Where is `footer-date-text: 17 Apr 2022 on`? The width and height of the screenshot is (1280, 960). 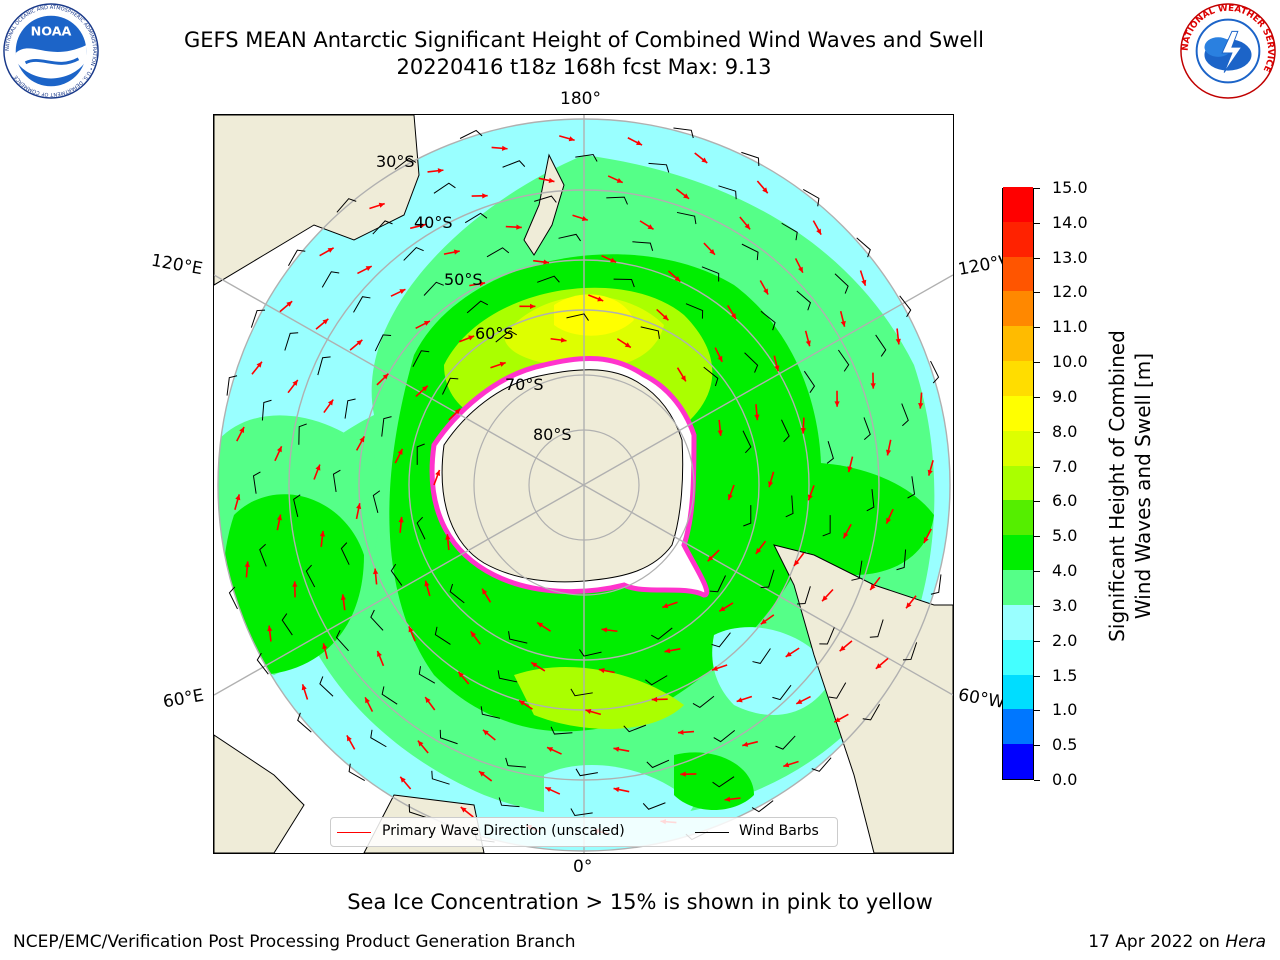
footer-date-text: 17 Apr 2022 on is located at coordinates (1157, 942).